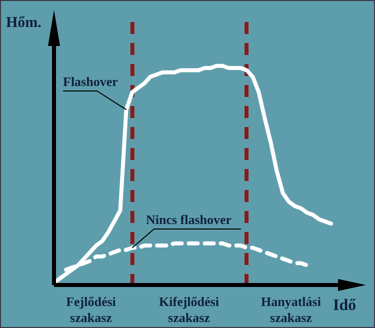  Describe the element at coordinates (189, 220) in the screenshot. I see `series-label: Nincs flashover` at that location.